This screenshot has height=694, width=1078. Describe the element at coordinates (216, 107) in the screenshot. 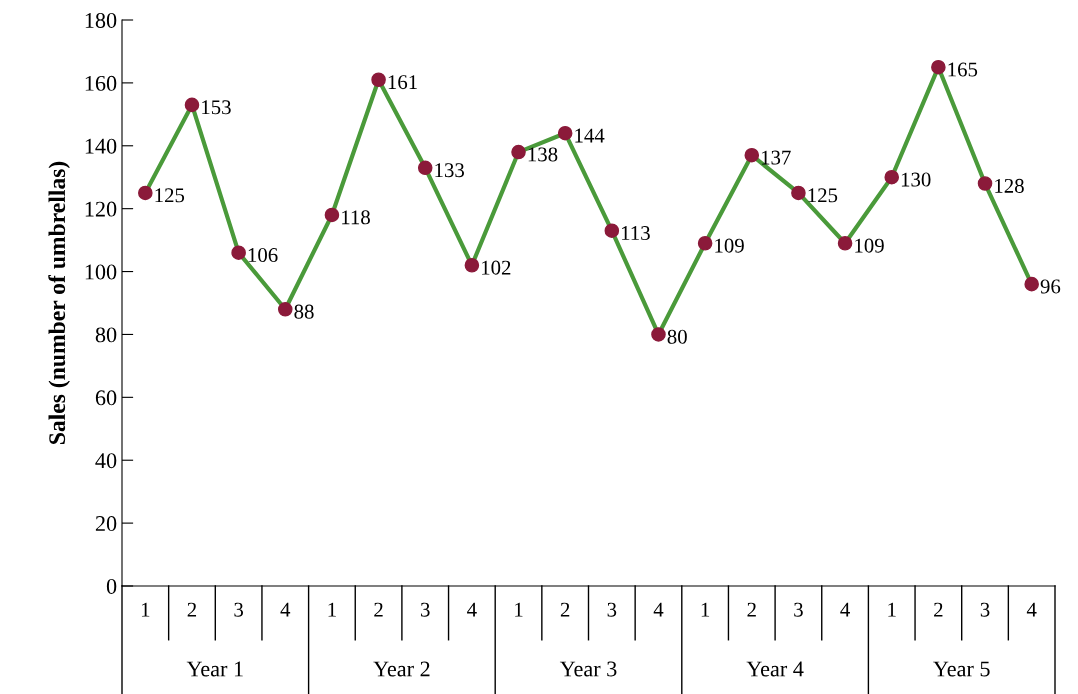

I see `data-label: 153` at that location.